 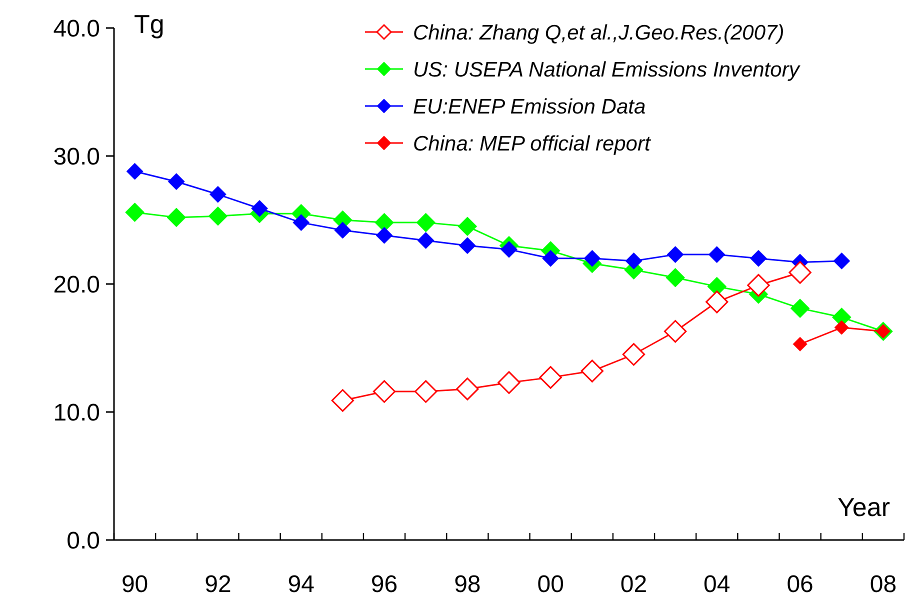 What do you see at coordinates (607, 70) in the screenshot?
I see `legend-label: US: USEPA National Emissions Inventory` at bounding box center [607, 70].